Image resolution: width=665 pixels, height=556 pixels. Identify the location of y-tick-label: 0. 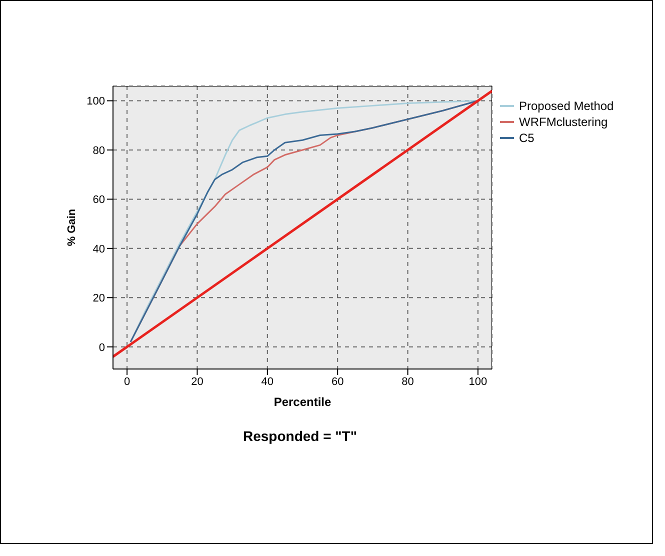
(101, 348).